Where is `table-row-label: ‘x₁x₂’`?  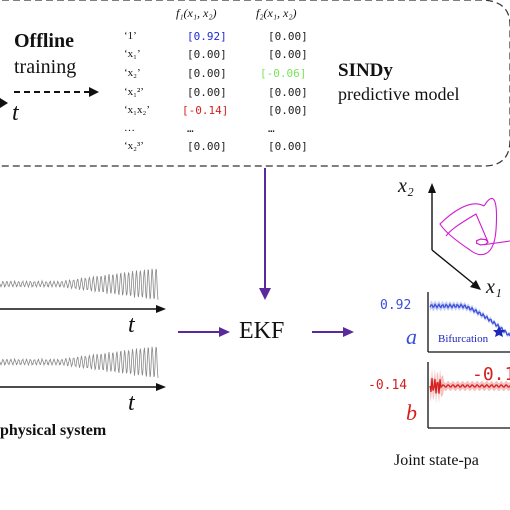 table-row-label: ‘x₁x₂’ is located at coordinates (137, 110).